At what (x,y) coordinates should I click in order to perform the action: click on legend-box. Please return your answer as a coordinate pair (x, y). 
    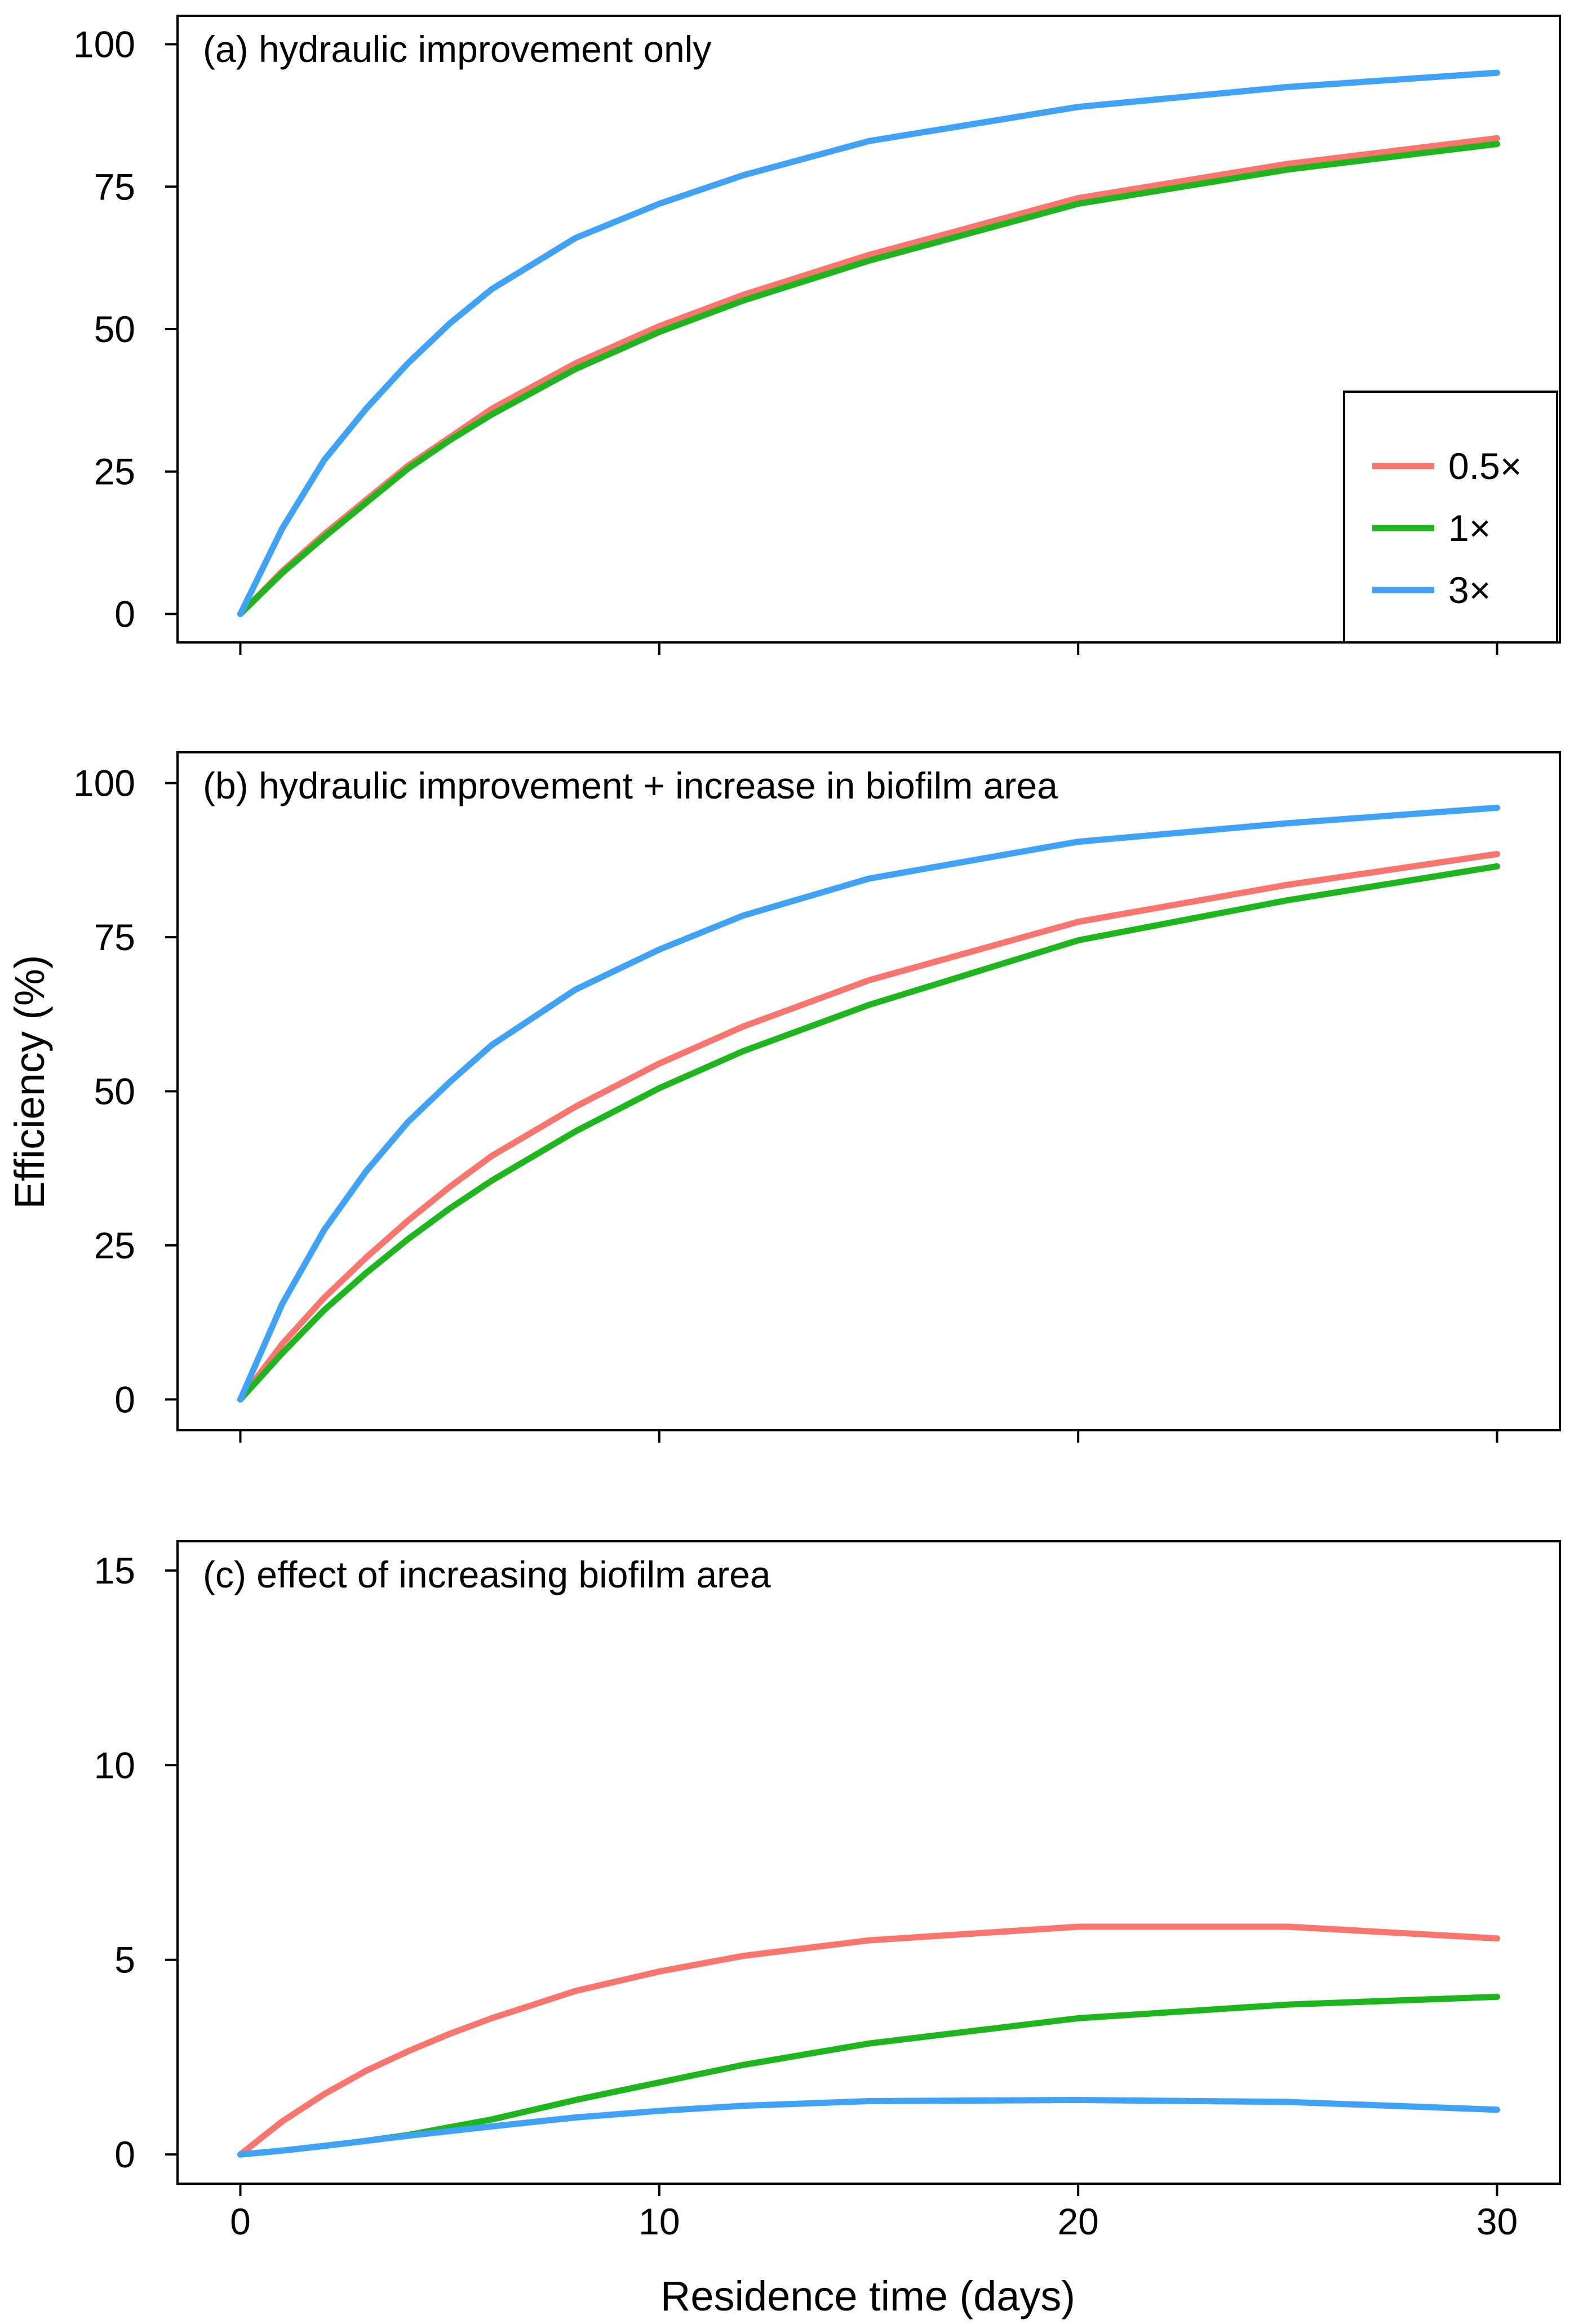
    Looking at the image, I should click on (1450, 517).